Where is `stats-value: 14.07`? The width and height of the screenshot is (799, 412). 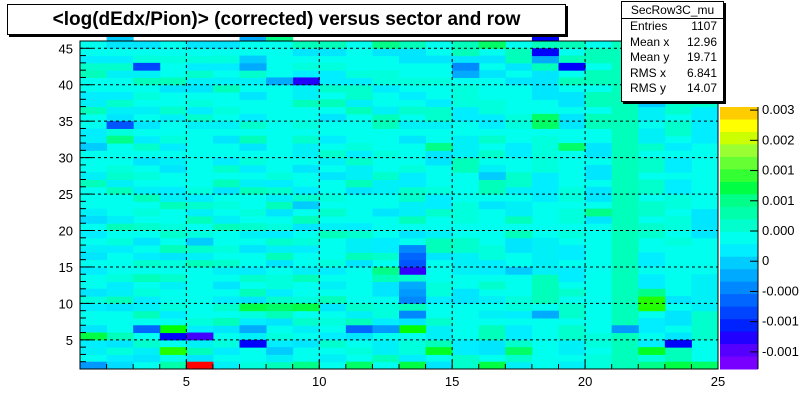 stats-value: 14.07 is located at coordinates (701, 88).